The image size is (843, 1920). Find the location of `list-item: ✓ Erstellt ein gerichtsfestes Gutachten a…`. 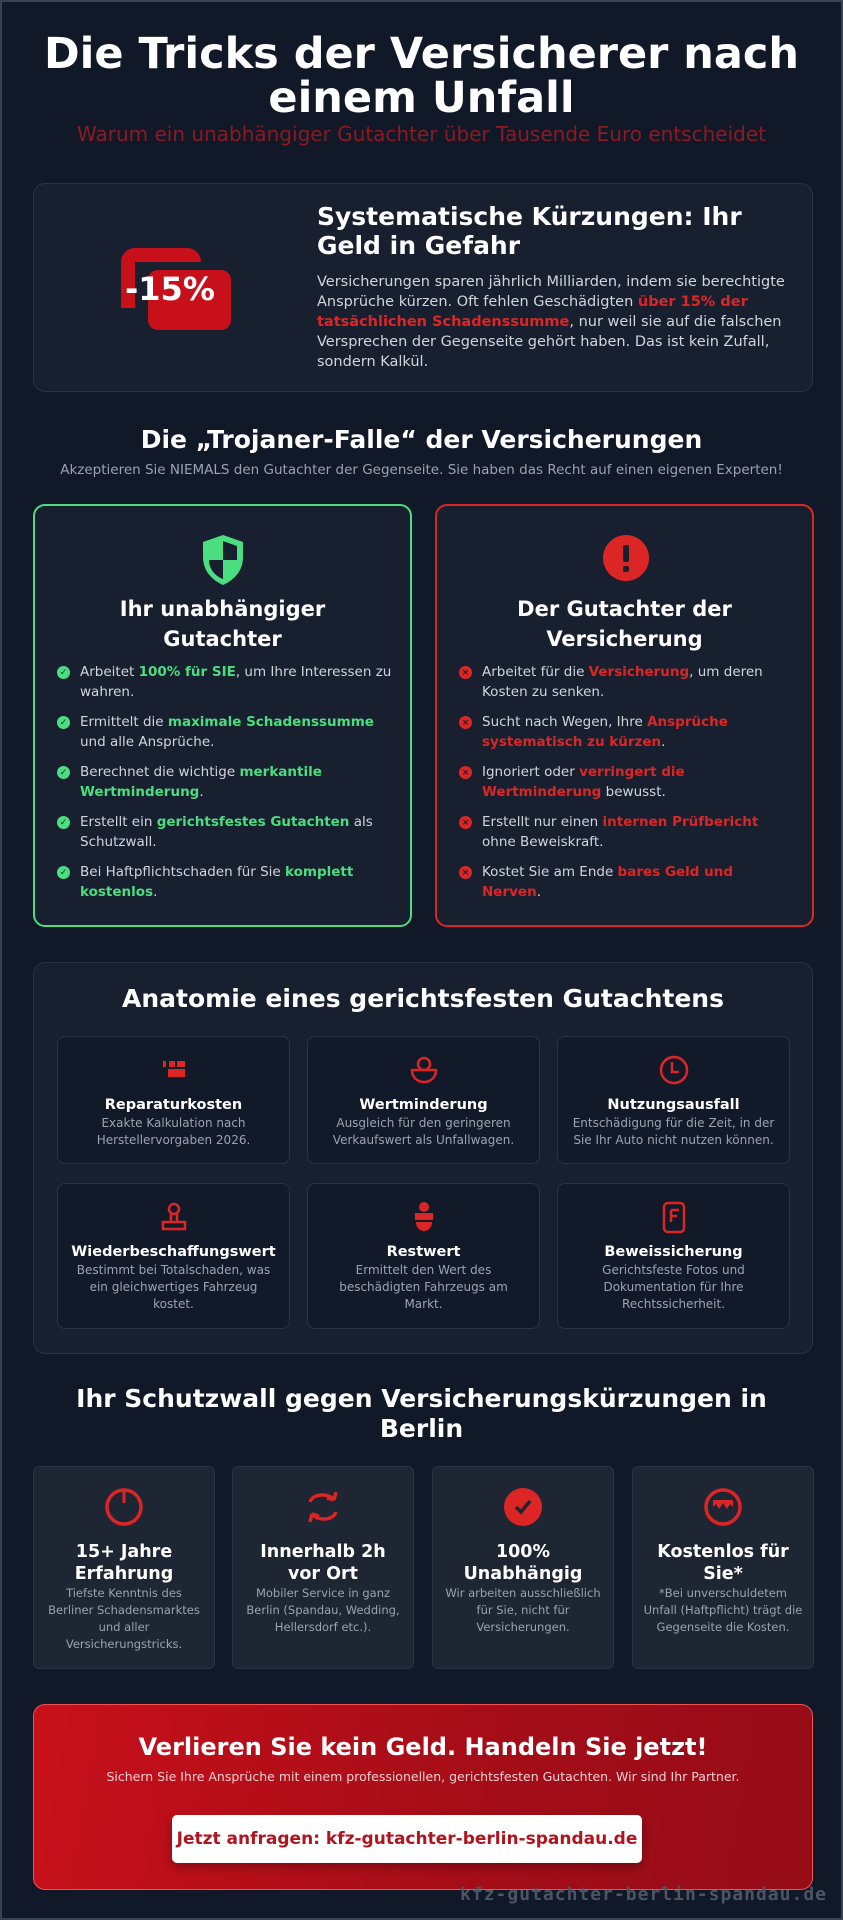

list-item: ✓ Erstellt ein gerichtsfestes Gutachten a… is located at coordinates (224, 832).